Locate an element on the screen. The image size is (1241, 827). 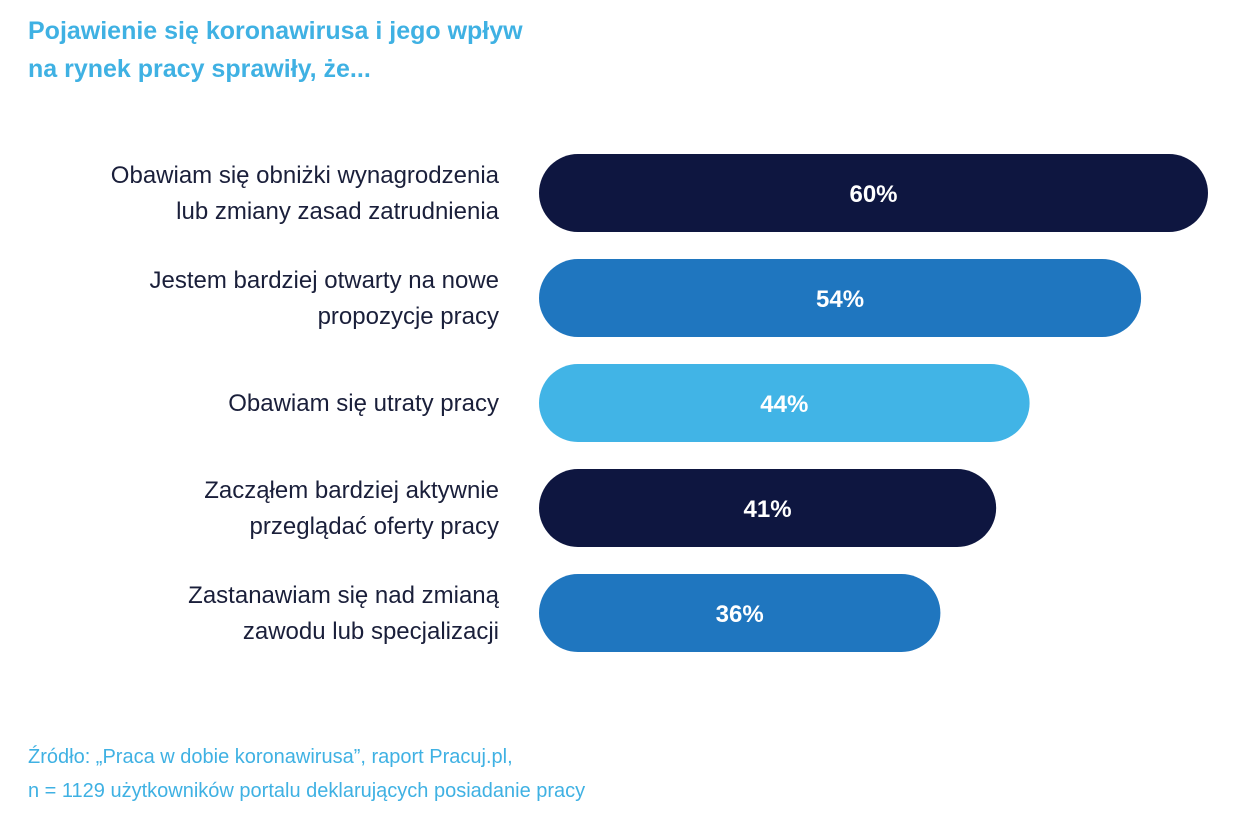
category-label-line: zawodu lub specjalizacji is located at coordinates (371, 631).